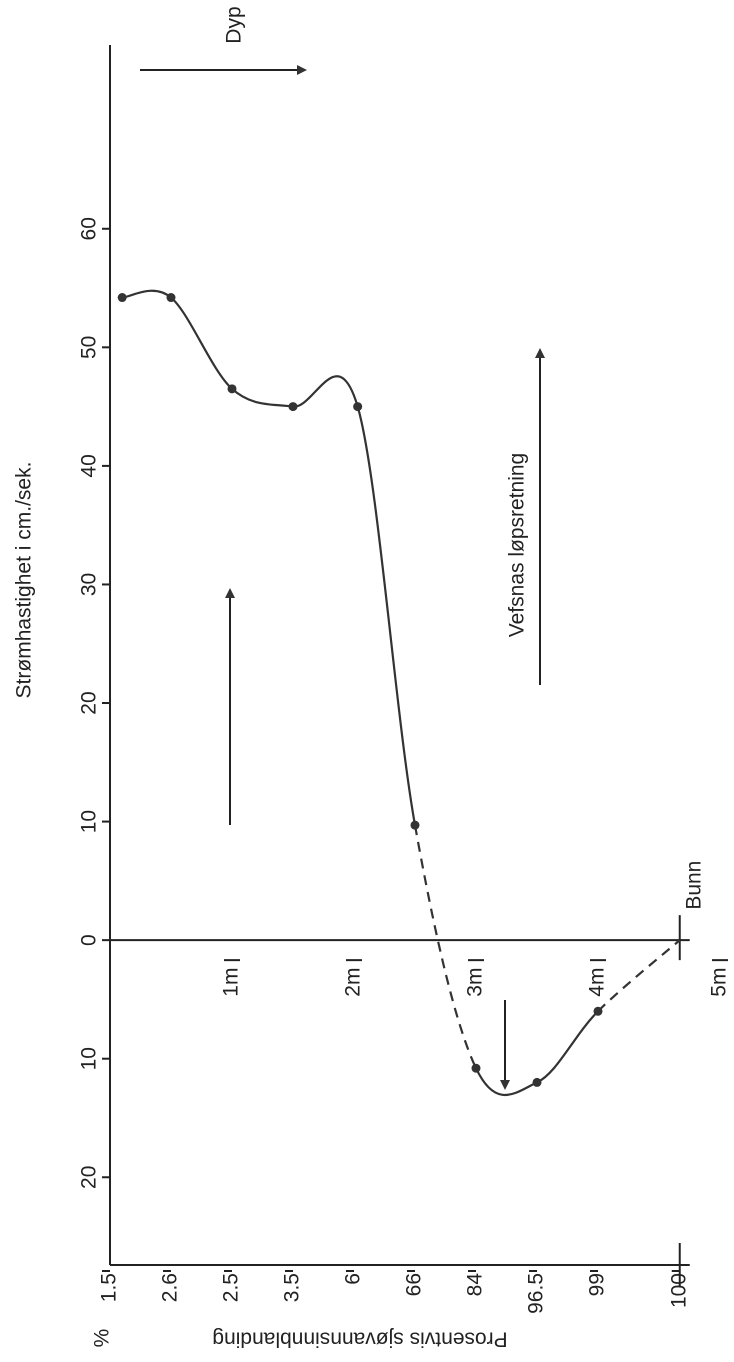 This screenshot has height=1362, width=734. Describe the element at coordinates (353, 1279) in the screenshot. I see `x2-tick-label: 6` at that location.